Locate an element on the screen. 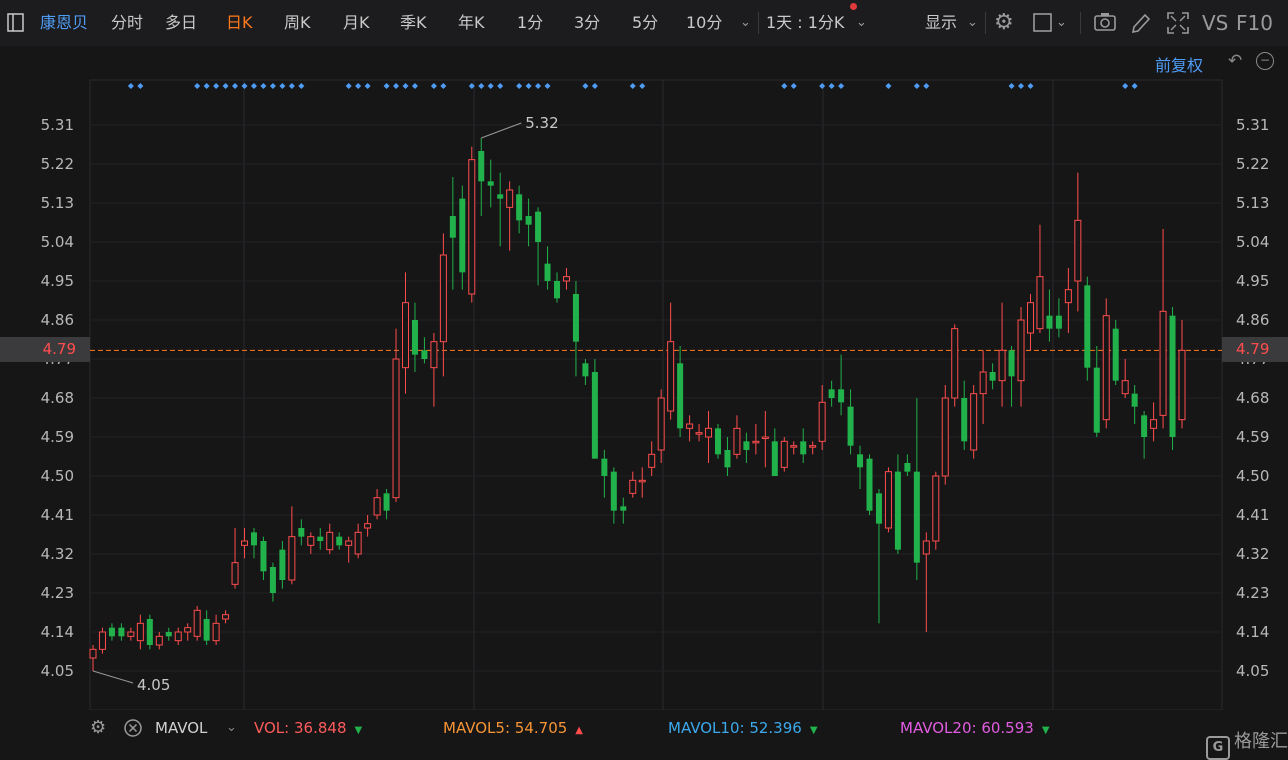 This screenshot has height=760, width=1288. pencil-icon is located at coordinates (1140, 32).